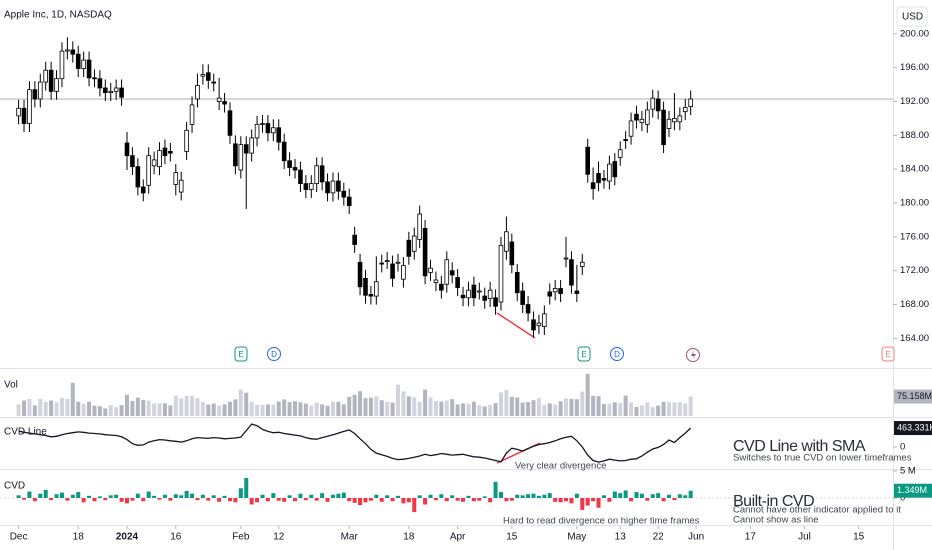 The image size is (932, 550). What do you see at coordinates (859, 537) in the screenshot?
I see `x-tick-label: 15` at bounding box center [859, 537].